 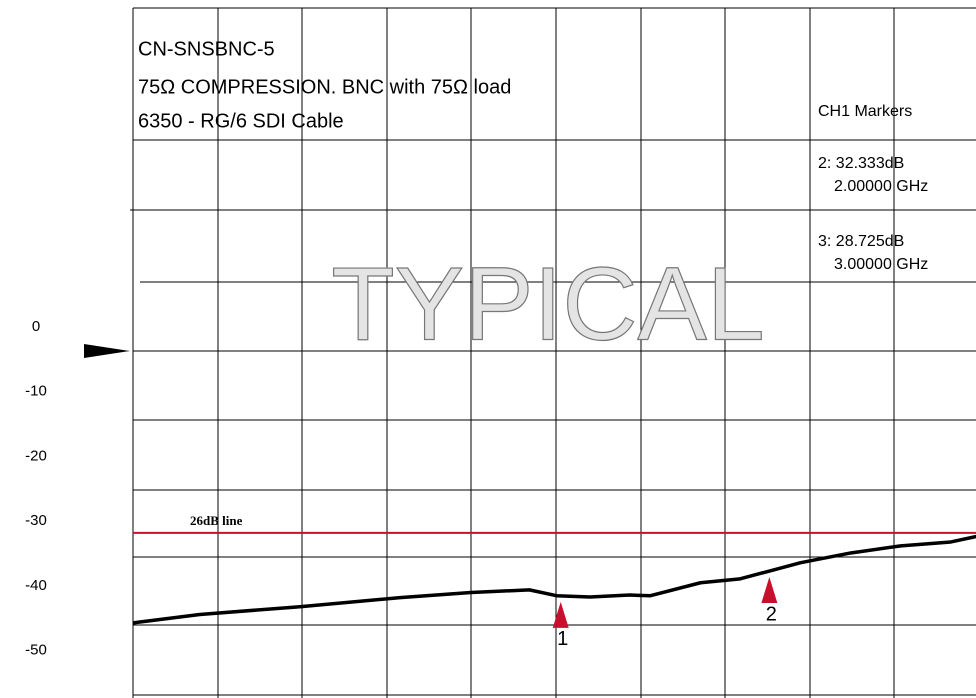 What do you see at coordinates (865, 111) in the screenshot?
I see `marker-panel-title: CH1 Markers` at bounding box center [865, 111].